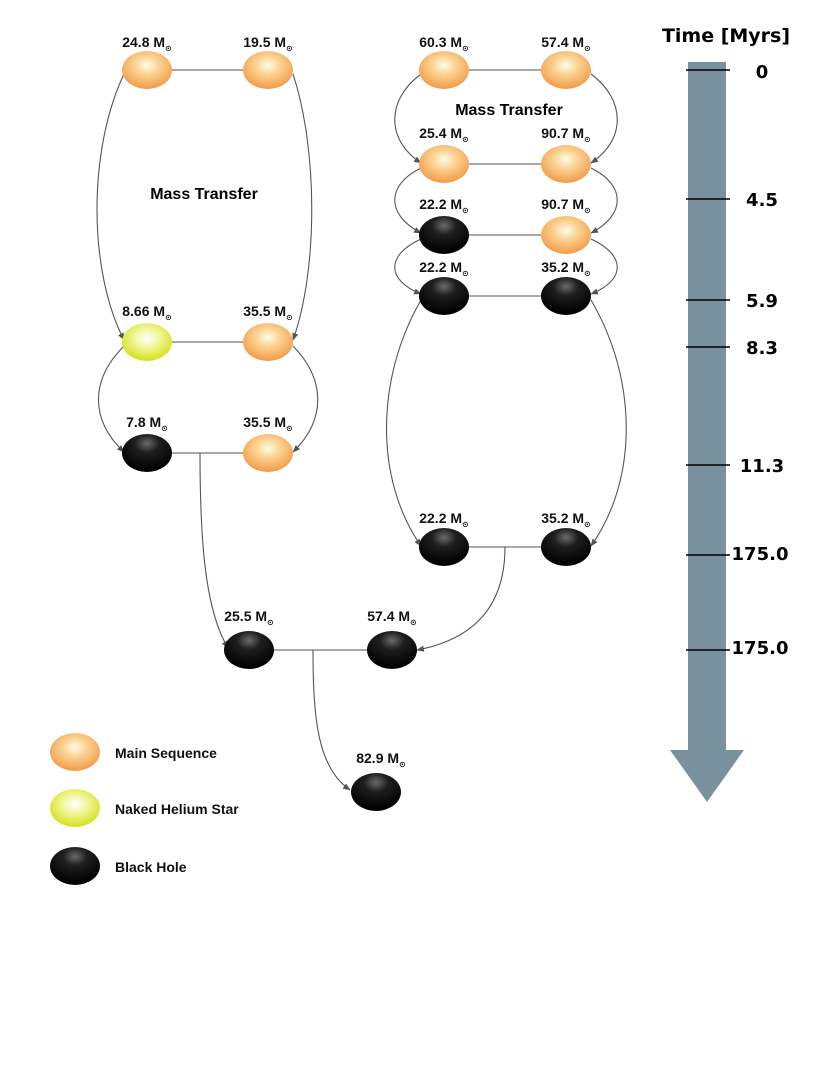  I want to click on star-mass-value: 19.5 M, so click(264, 42).